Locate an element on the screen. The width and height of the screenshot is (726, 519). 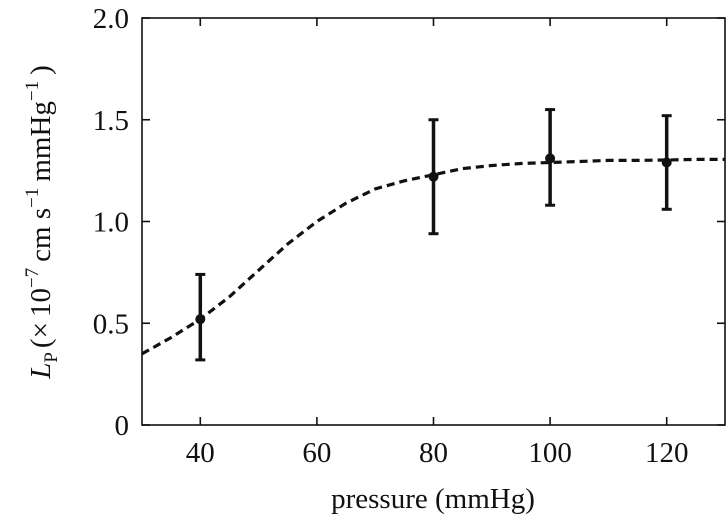
x-tick-label: 60 is located at coordinates (316, 453).